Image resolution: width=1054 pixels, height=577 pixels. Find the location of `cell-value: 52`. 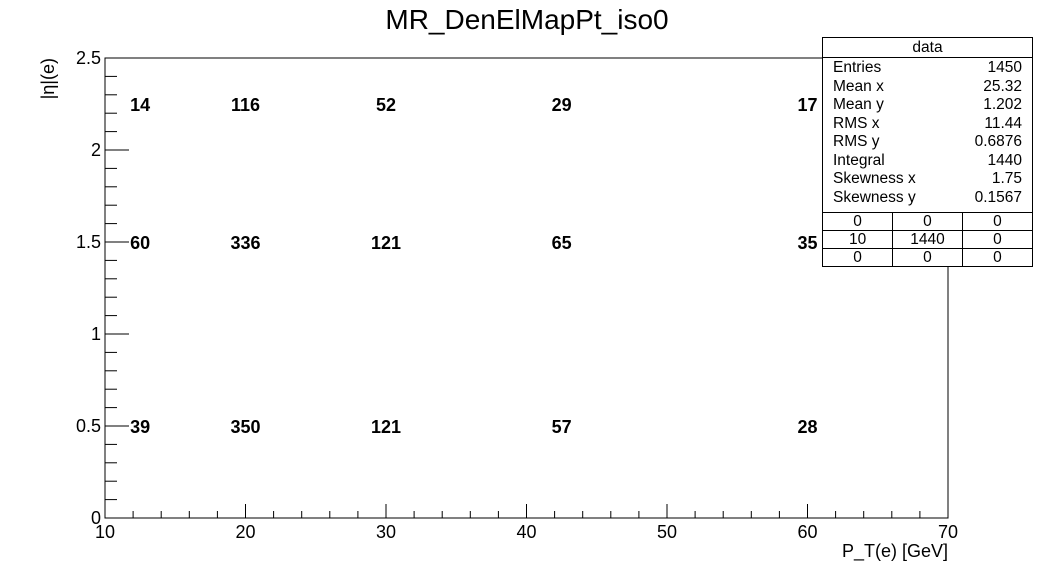

cell-value: 52 is located at coordinates (386, 105).